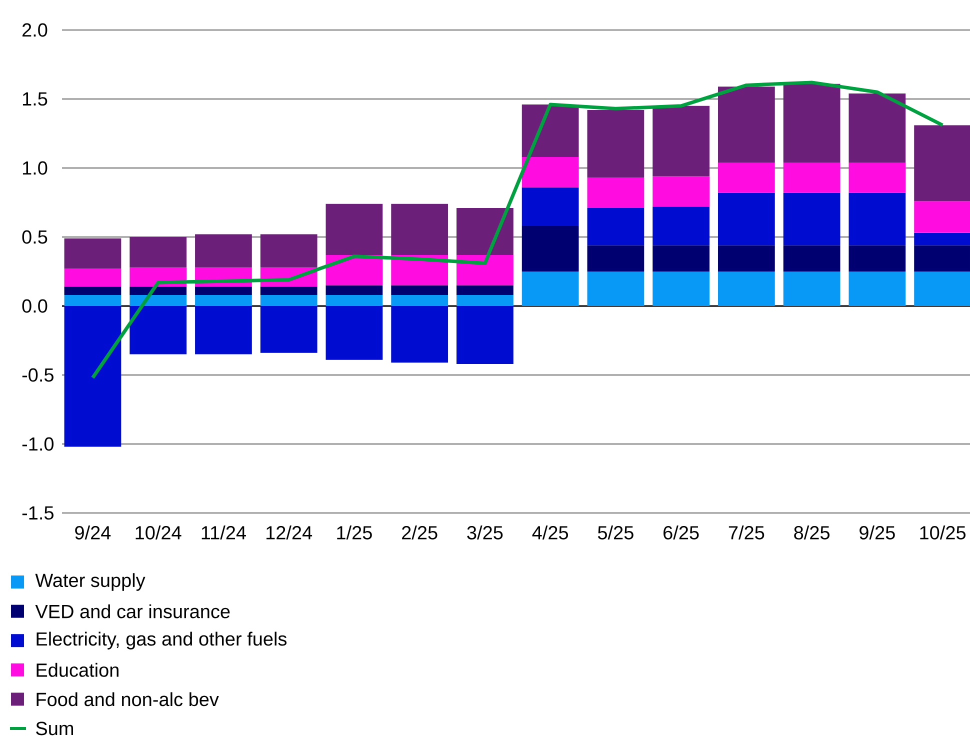 This screenshot has height=737, width=970. I want to click on legend-label: VED and car insurance, so click(132, 611).